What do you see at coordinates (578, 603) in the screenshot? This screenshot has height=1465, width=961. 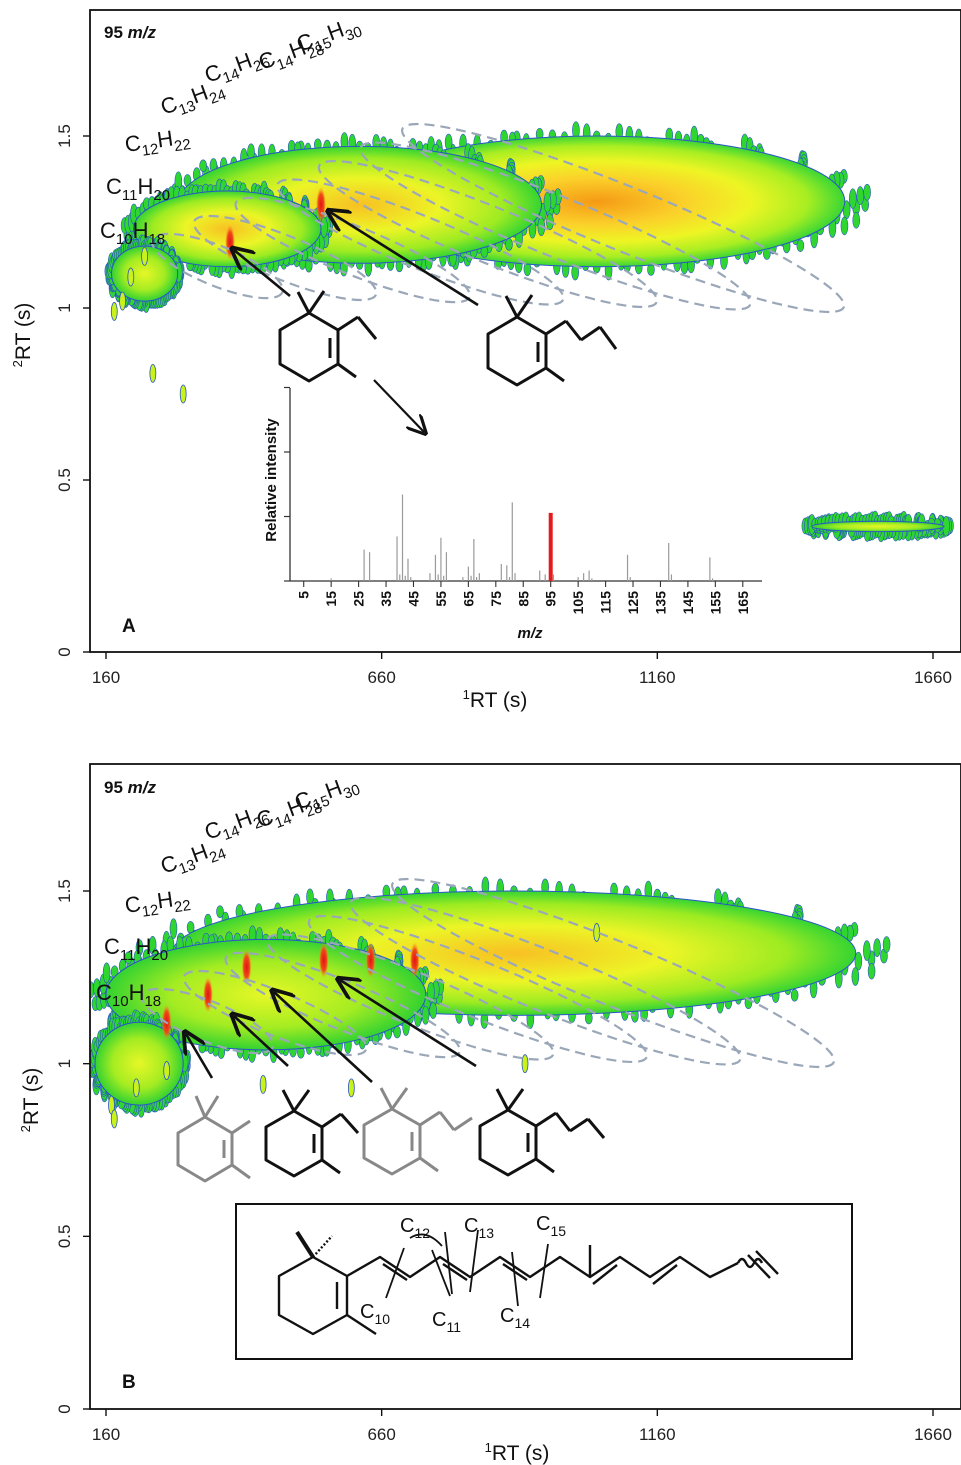 I see `spectrum-x-tick-label: 105` at bounding box center [578, 603].